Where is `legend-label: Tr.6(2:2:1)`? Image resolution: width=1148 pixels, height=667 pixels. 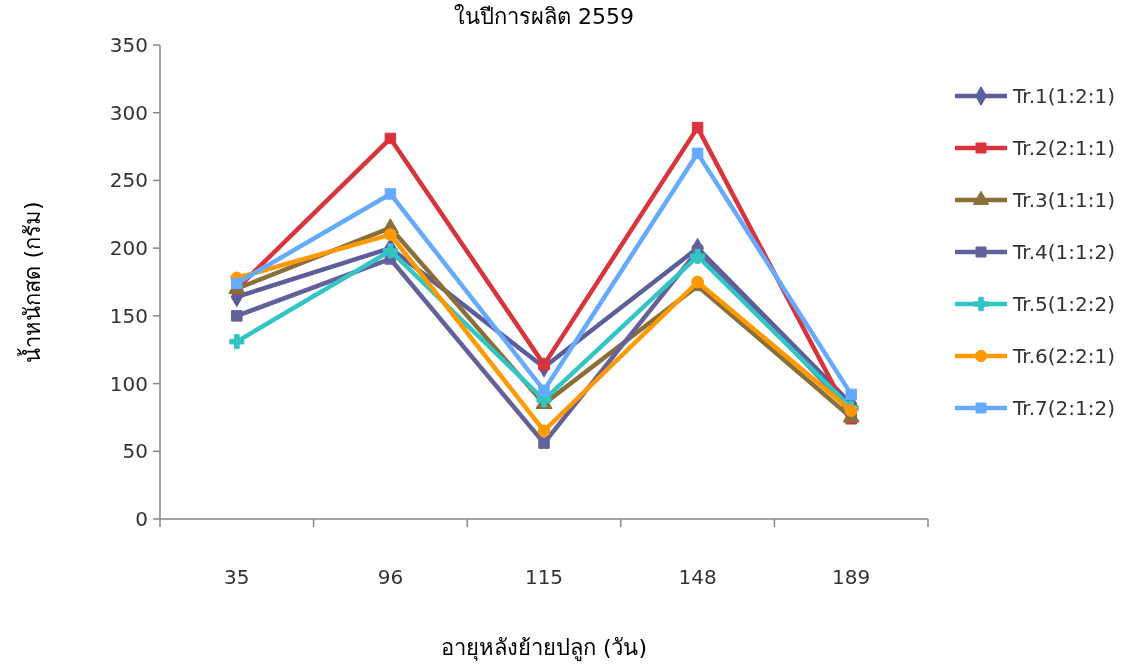
legend-label: Tr.6(2:2:1) is located at coordinates (1064, 356).